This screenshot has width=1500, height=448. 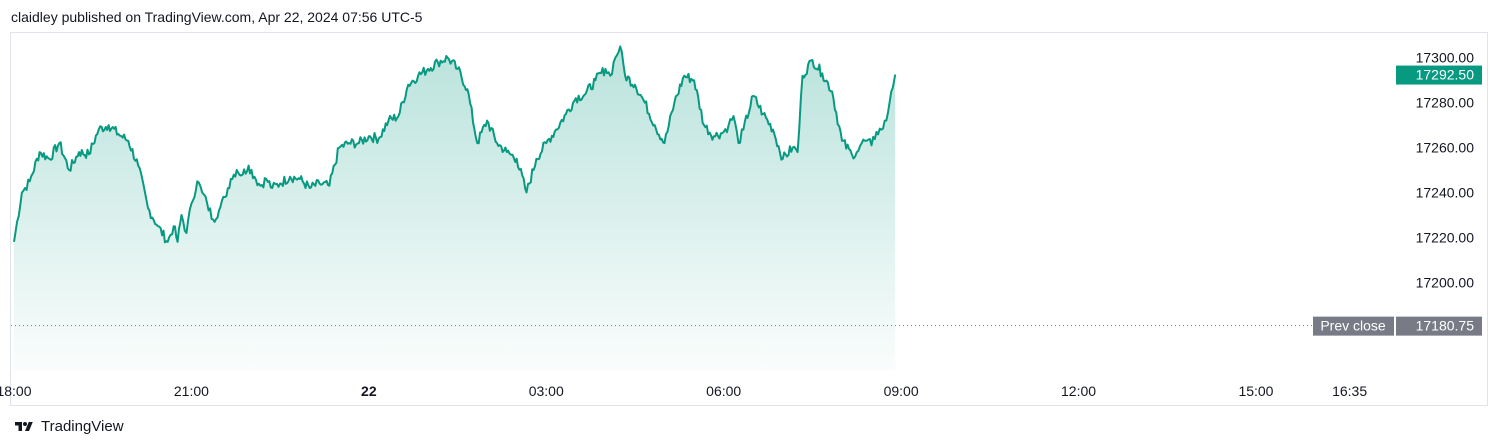 What do you see at coordinates (901, 391) in the screenshot?
I see `x-tick-label: 09:00` at bounding box center [901, 391].